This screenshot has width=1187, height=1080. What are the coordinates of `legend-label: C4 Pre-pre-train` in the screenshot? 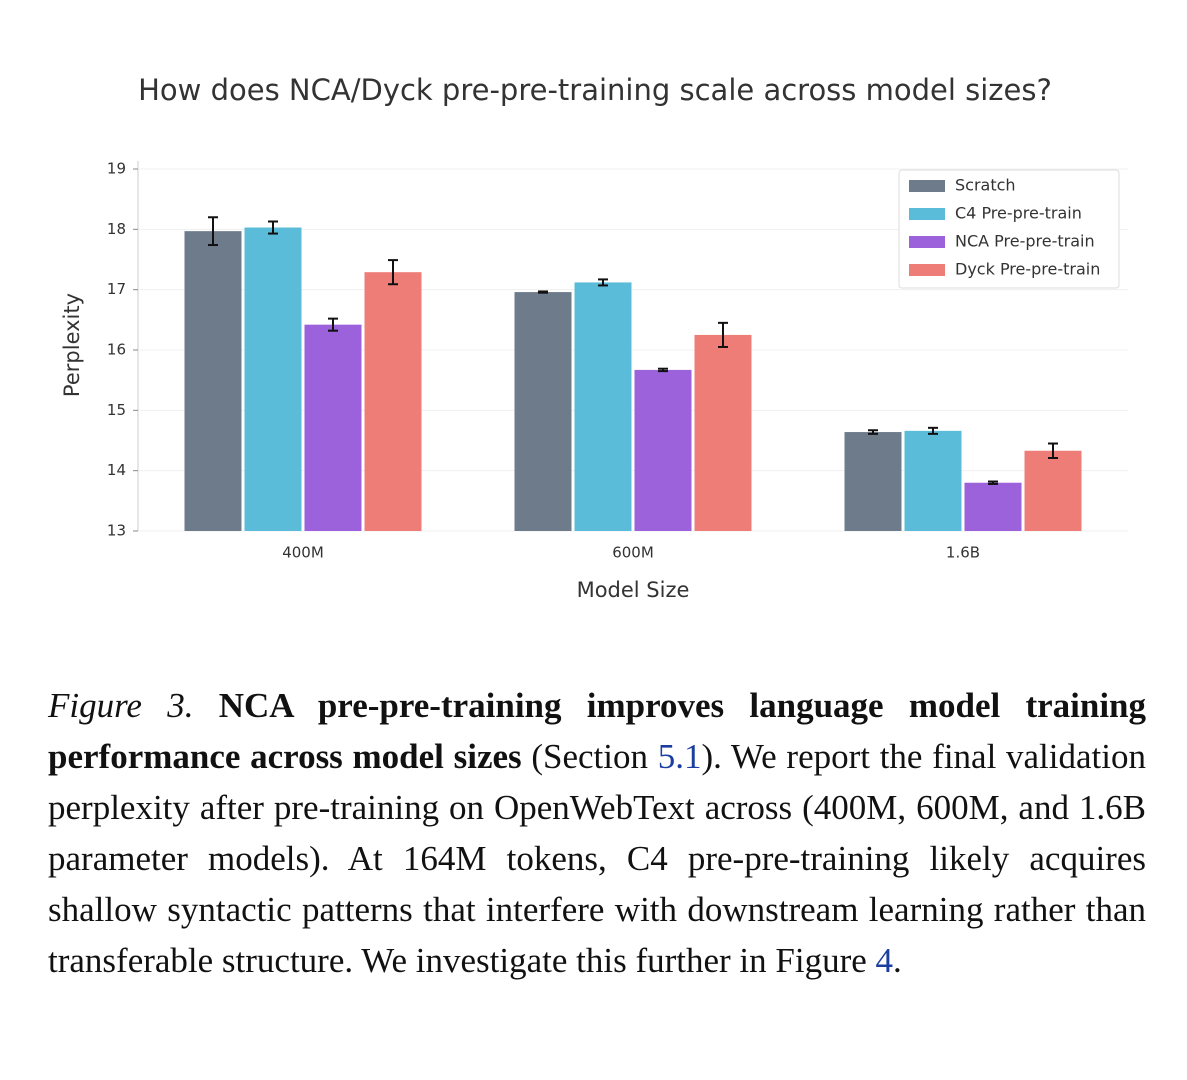 It's located at (1018, 213).